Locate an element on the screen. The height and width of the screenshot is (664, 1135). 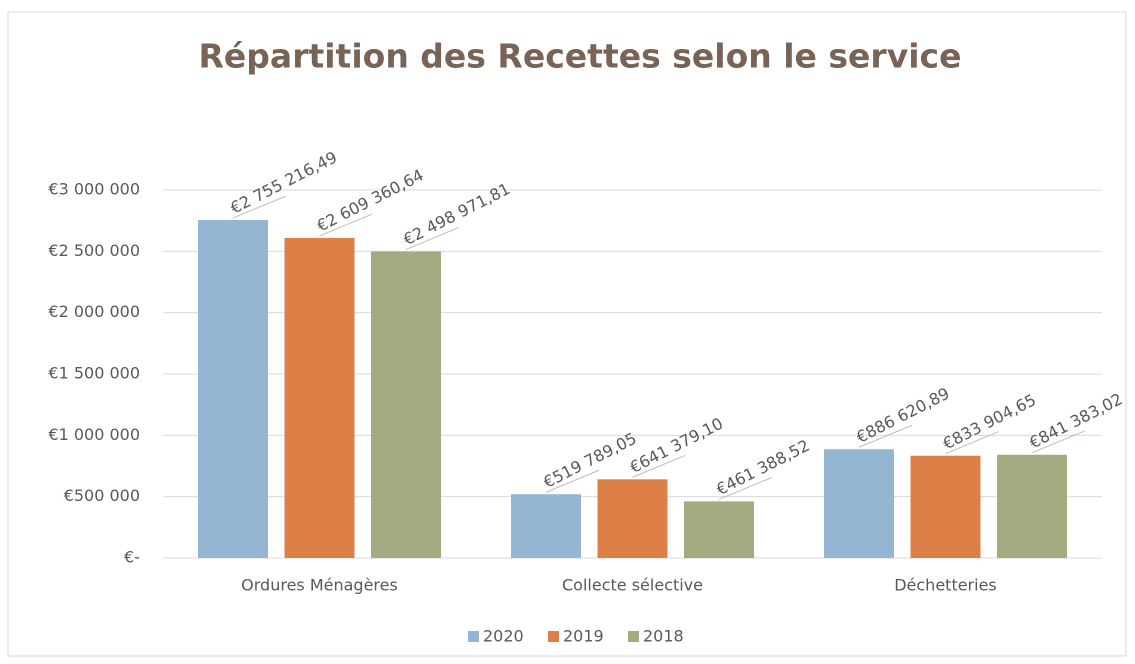
x-tick-label: Collecte sélective is located at coordinates (632, 585).